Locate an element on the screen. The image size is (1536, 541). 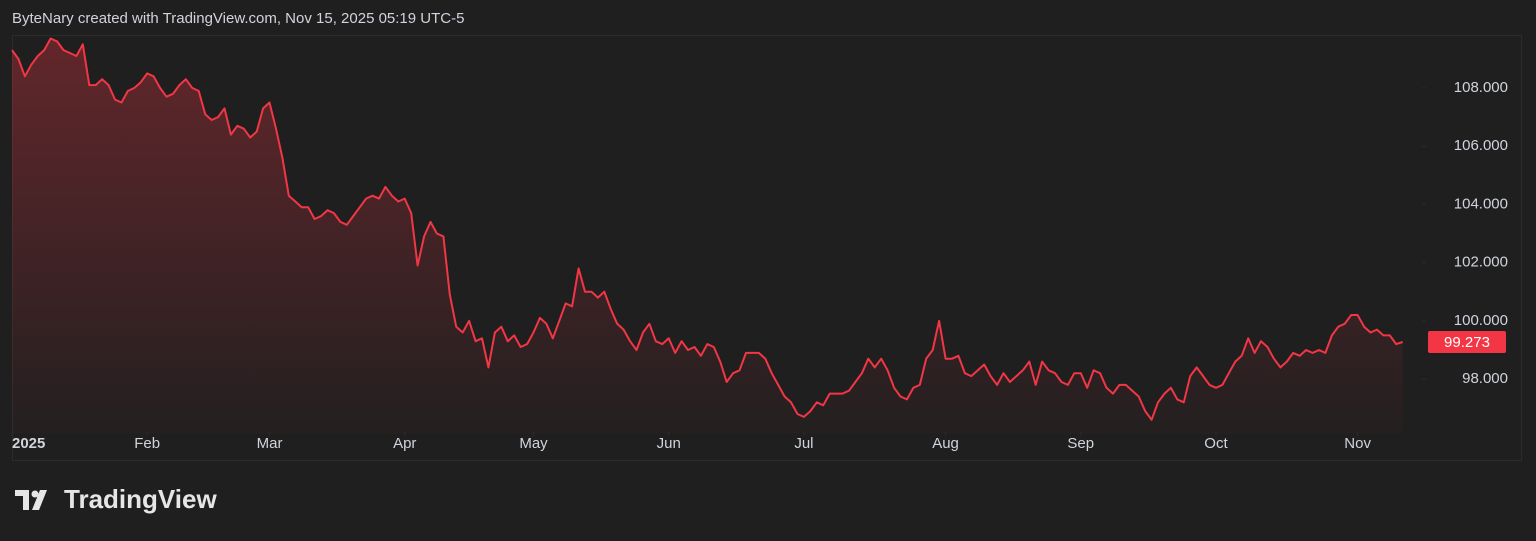
x-tick-label: 2025 is located at coordinates (28, 443).